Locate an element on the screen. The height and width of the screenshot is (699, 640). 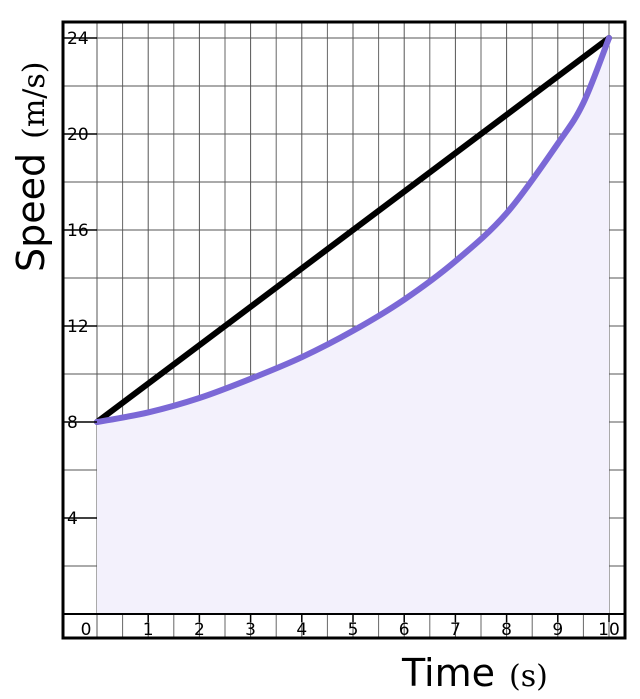
x-tick-label: 10 is located at coordinates (609, 630).